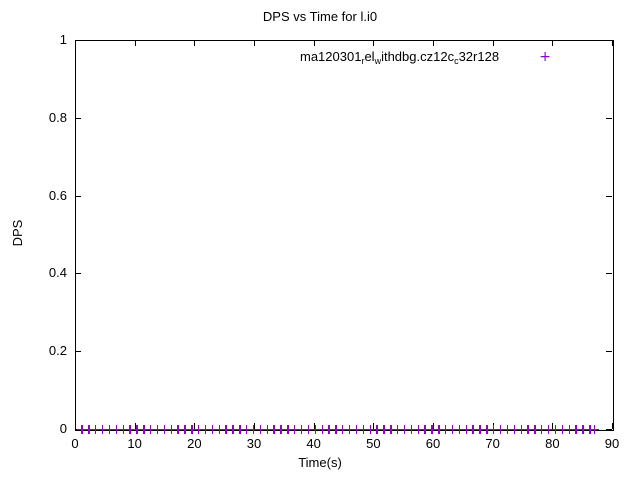 This screenshot has height=480, width=640. Describe the element at coordinates (400, 57) in the screenshot. I see `legend-series-label: ma120301relwithdbg.cz12cc32r128` at that location.